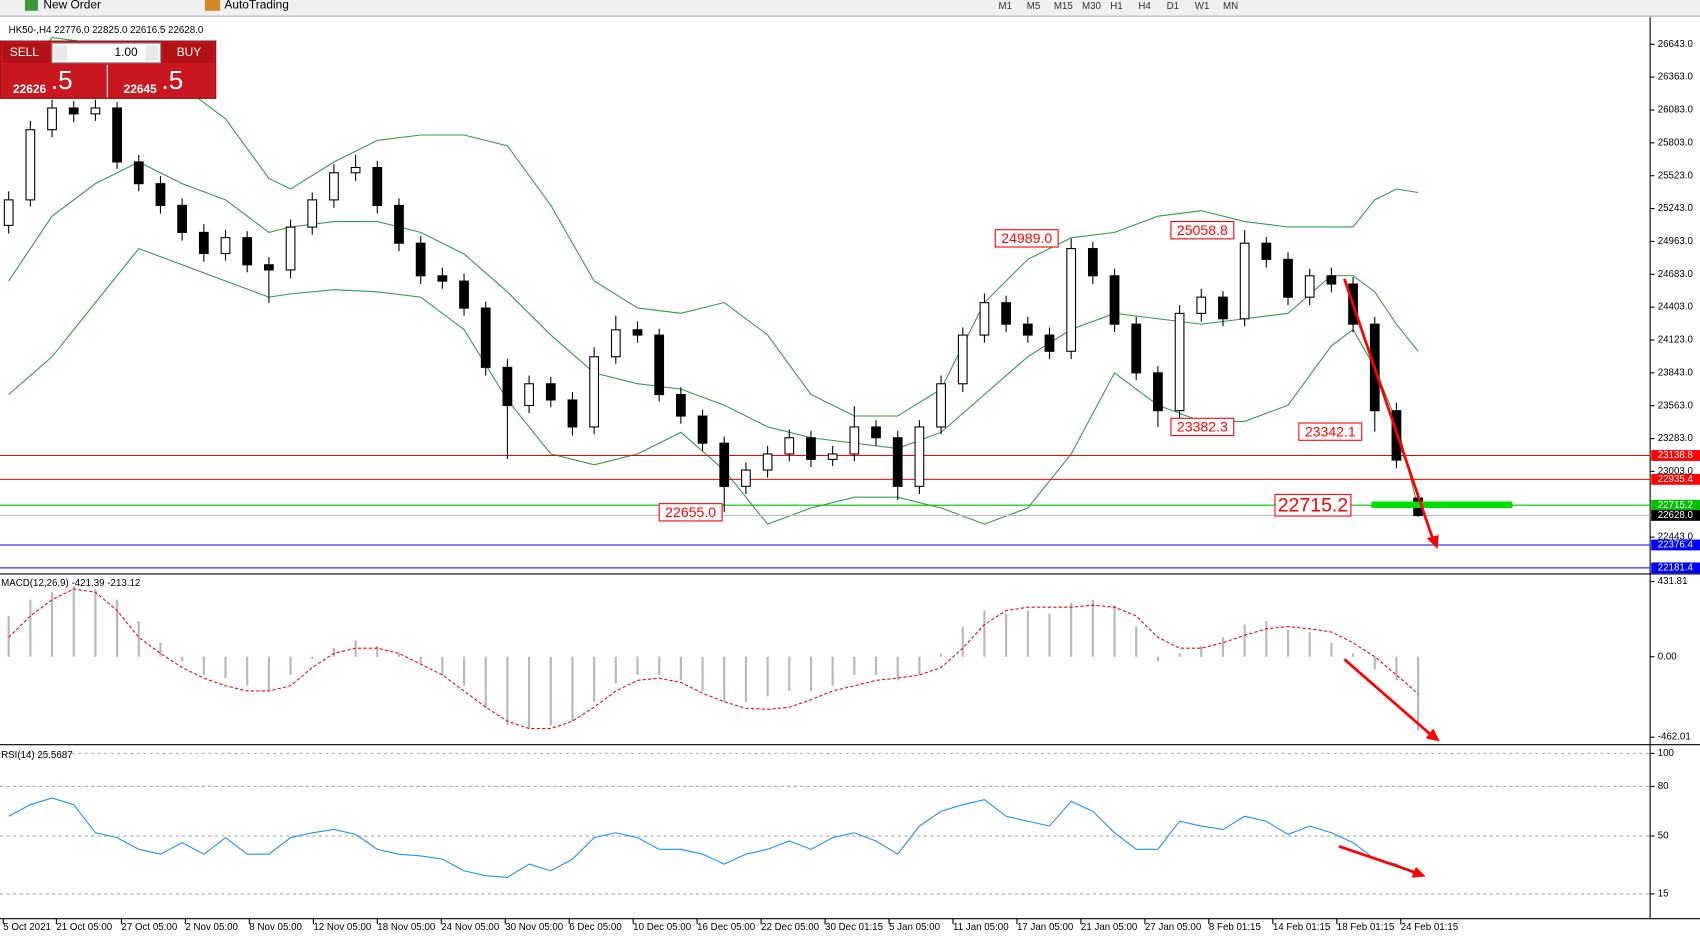 The height and width of the screenshot is (936, 1700). I want to click on price-annotation: 23382.3, so click(1202, 427).